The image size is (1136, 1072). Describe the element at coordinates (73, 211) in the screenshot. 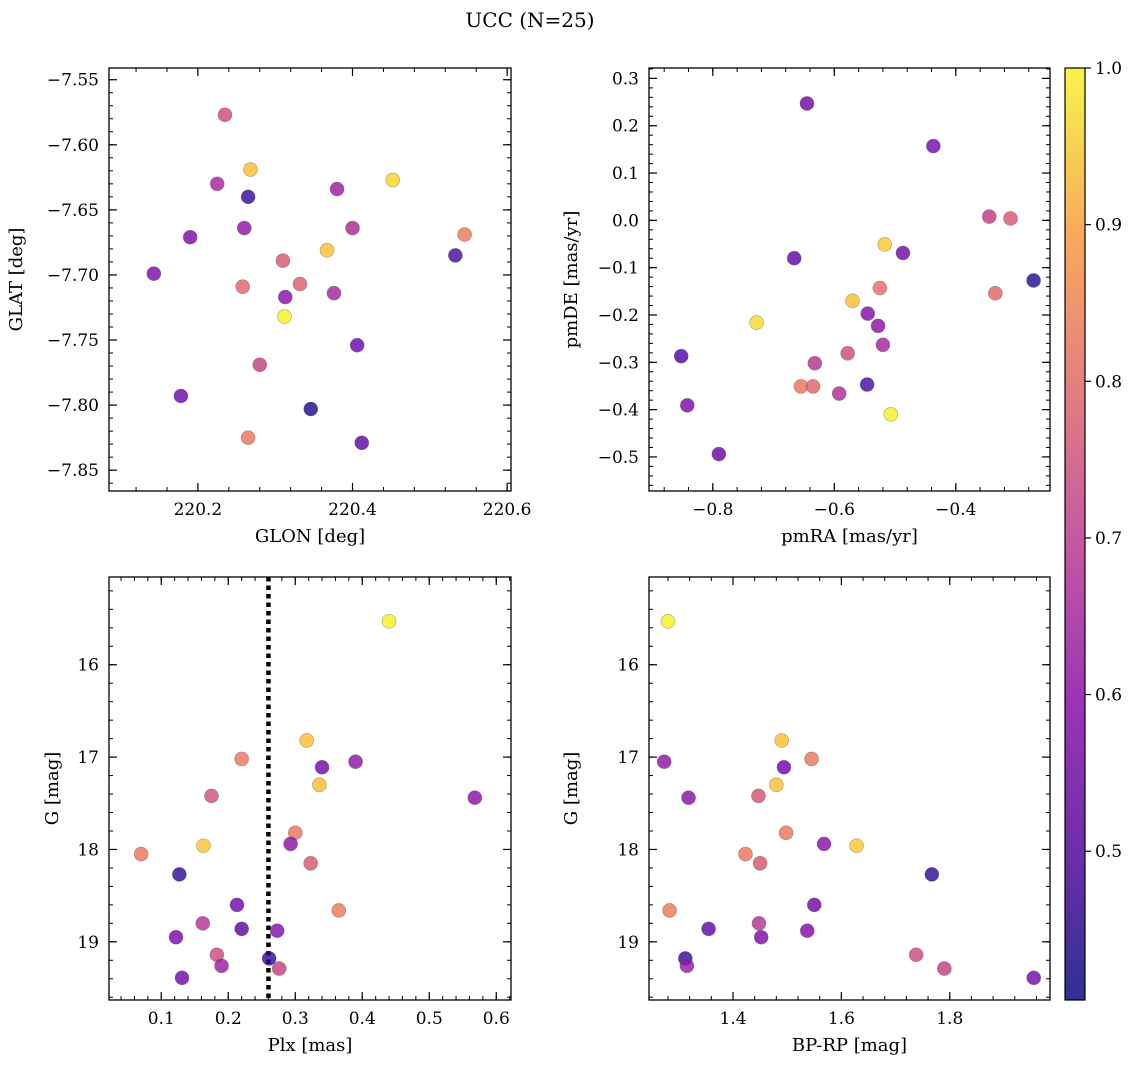

I see `y-tick-label: −7.65` at that location.